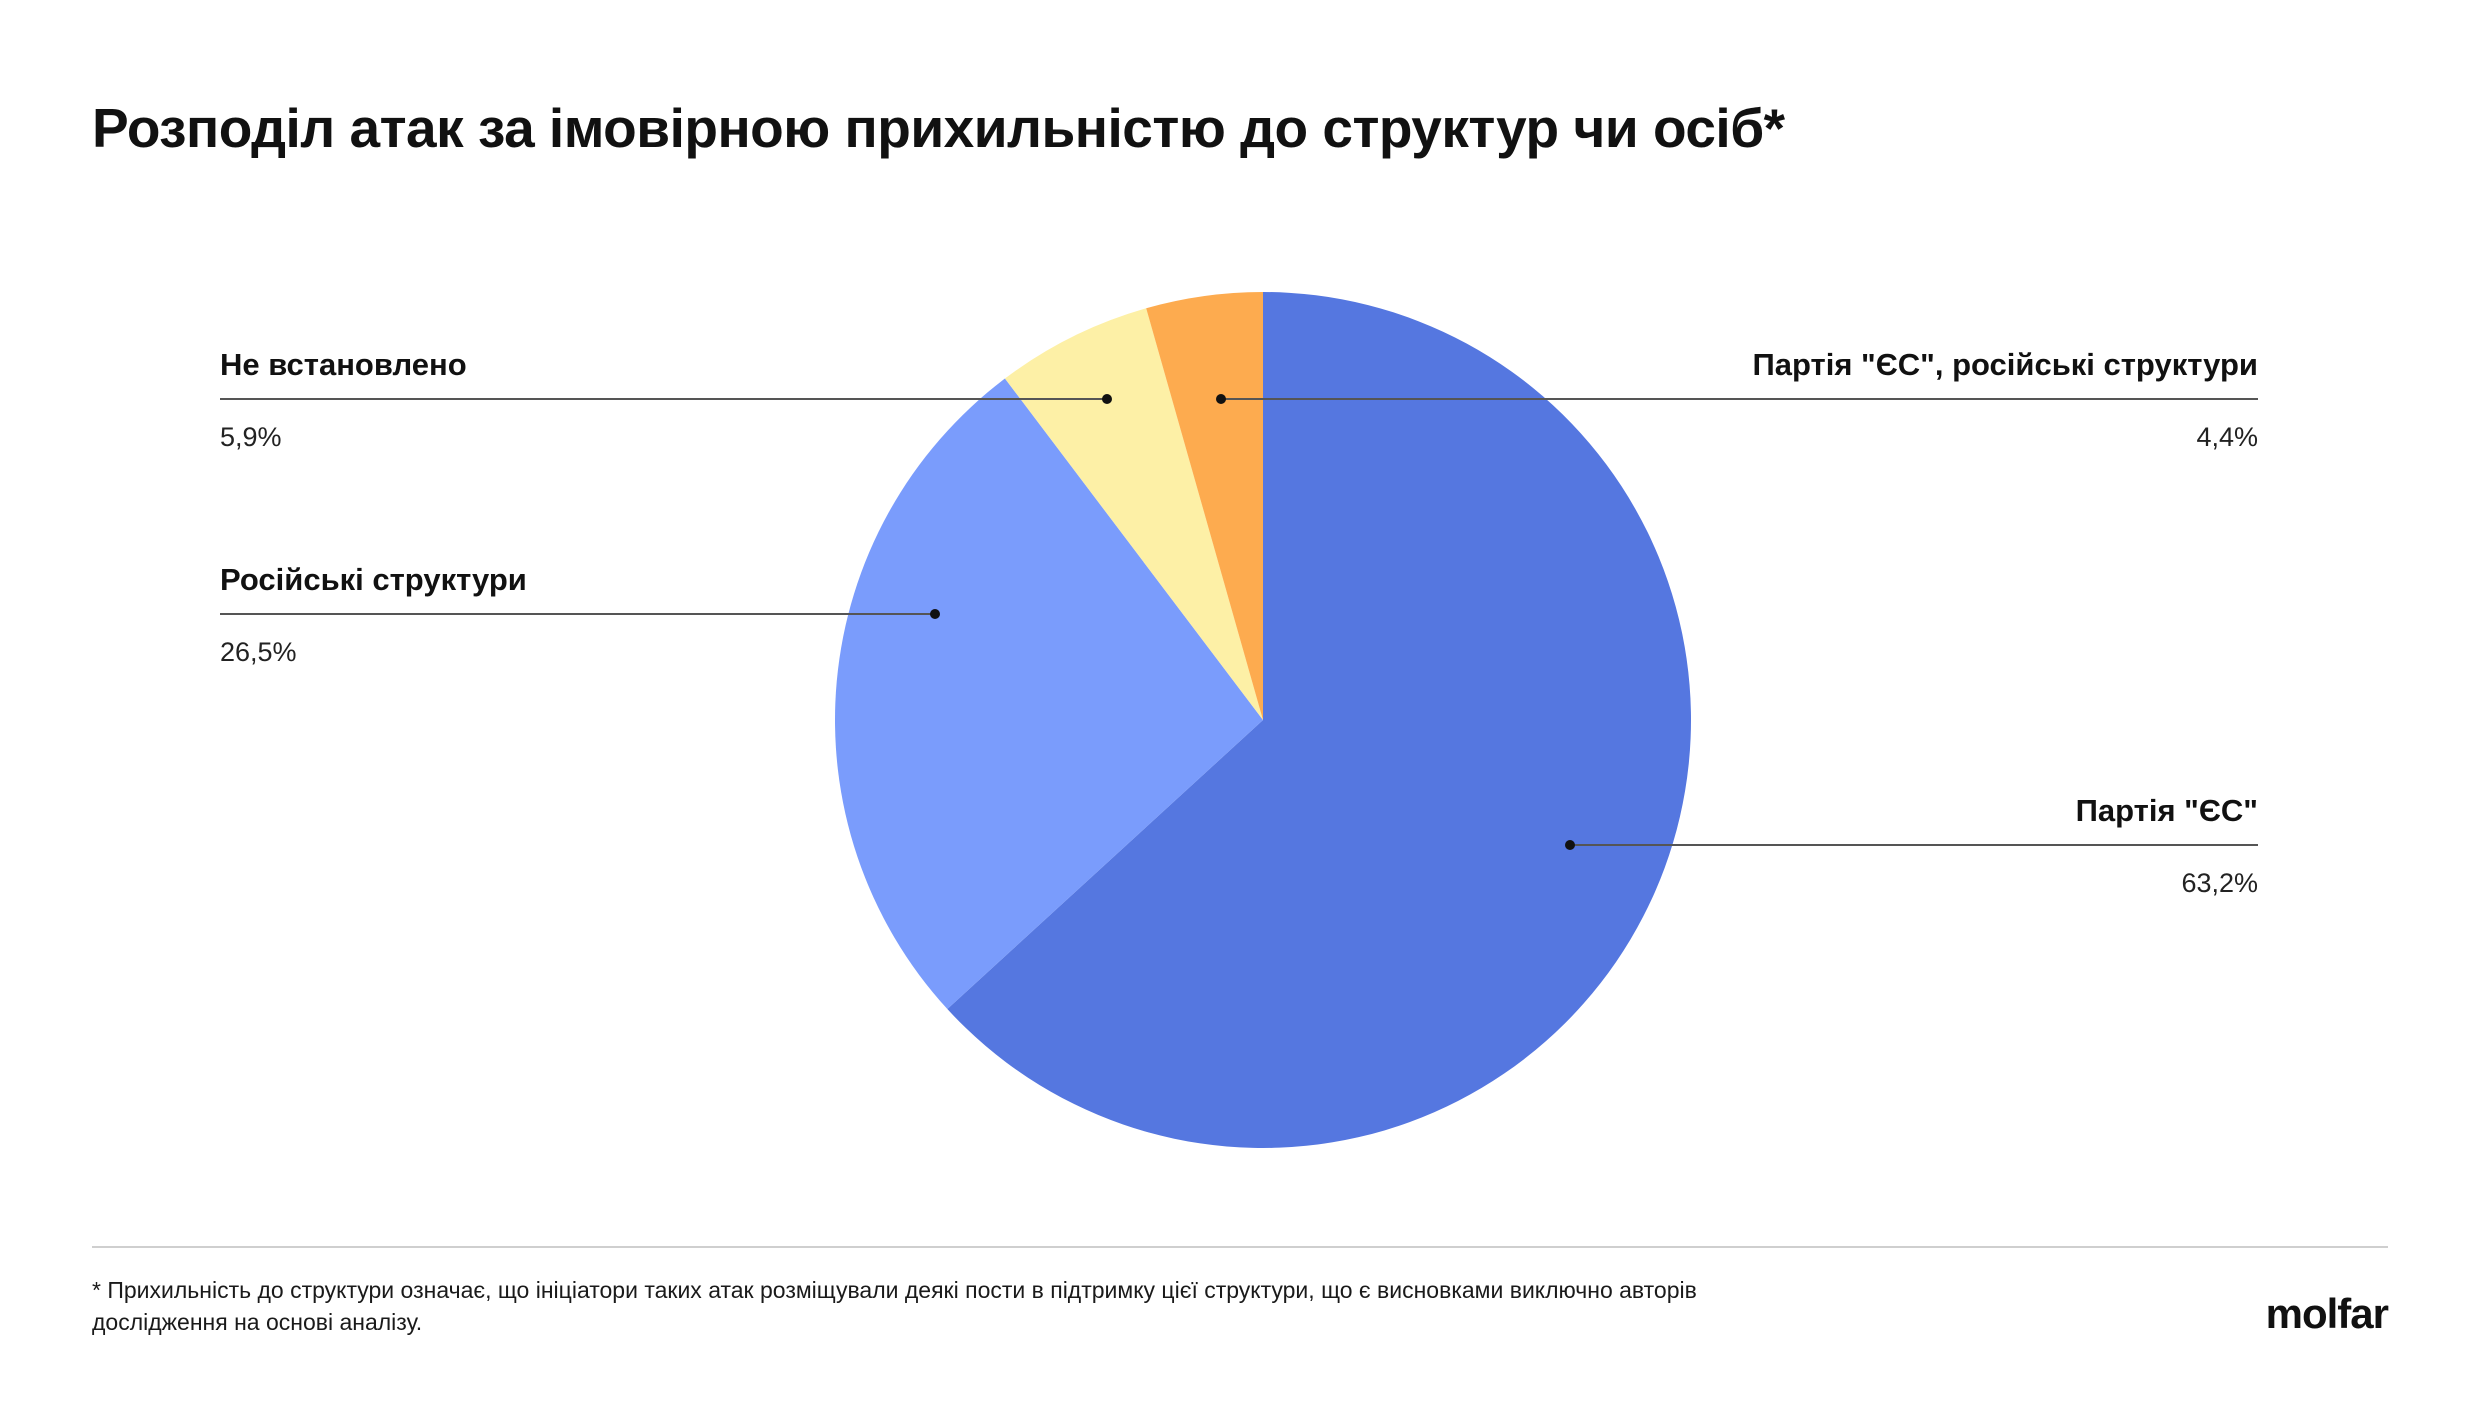 The height and width of the screenshot is (1402, 2476). Describe the element at coordinates (251, 437) in the screenshot. I see `slice-value-label: 5,9%` at that location.